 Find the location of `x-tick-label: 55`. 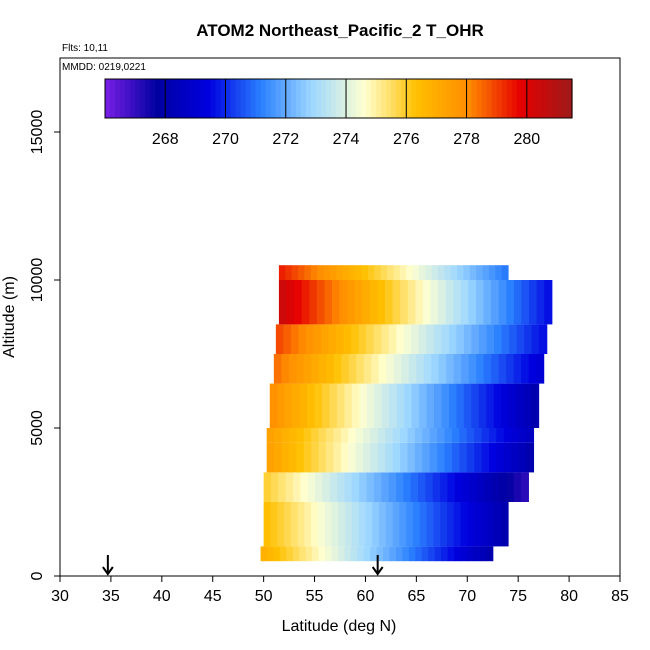

x-tick-label: 55 is located at coordinates (315, 596).